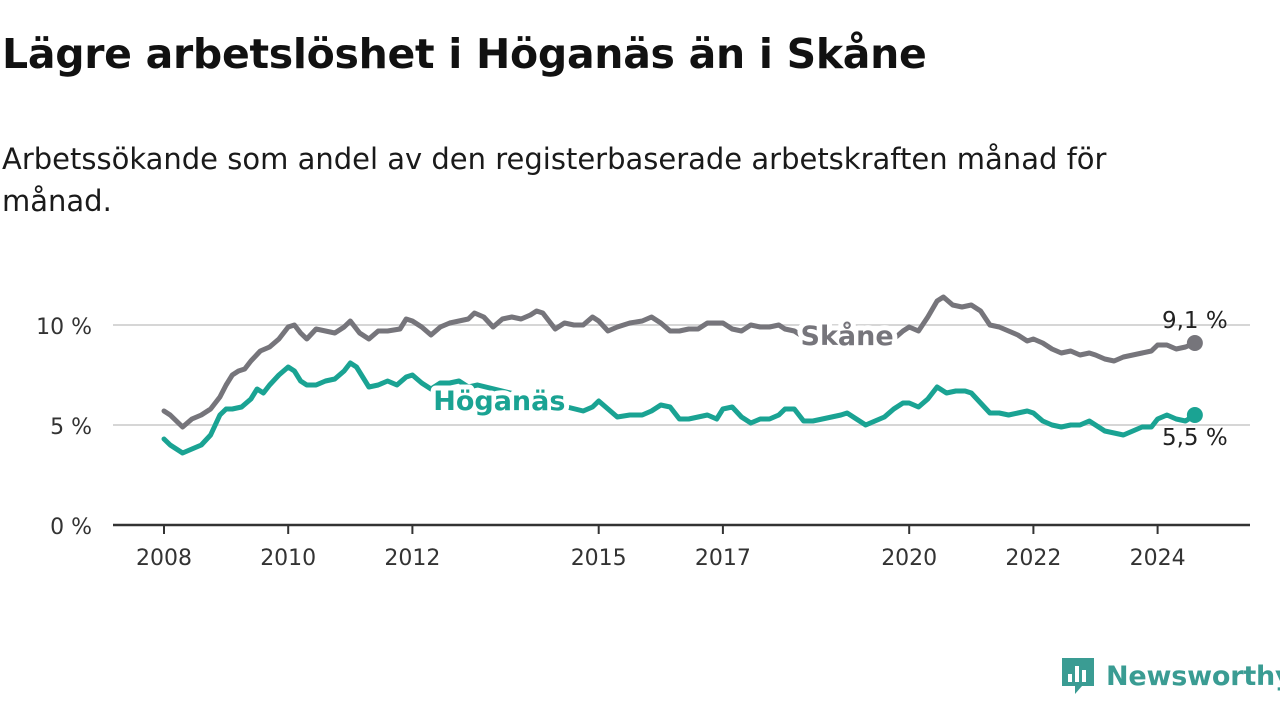 Image resolution: width=1280 pixels, height=720 pixels. I want to click on x-tick-label: 2010, so click(288, 558).